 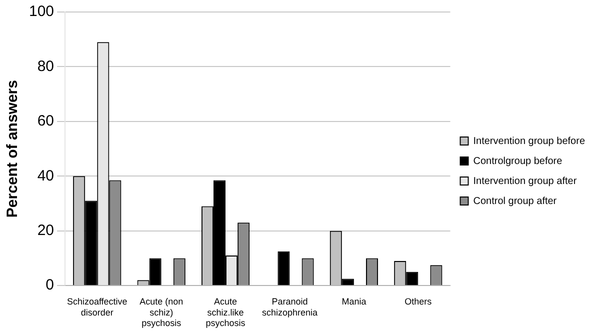 What do you see at coordinates (41, 11) in the screenshot?
I see `y-tick-label: 100` at bounding box center [41, 11].